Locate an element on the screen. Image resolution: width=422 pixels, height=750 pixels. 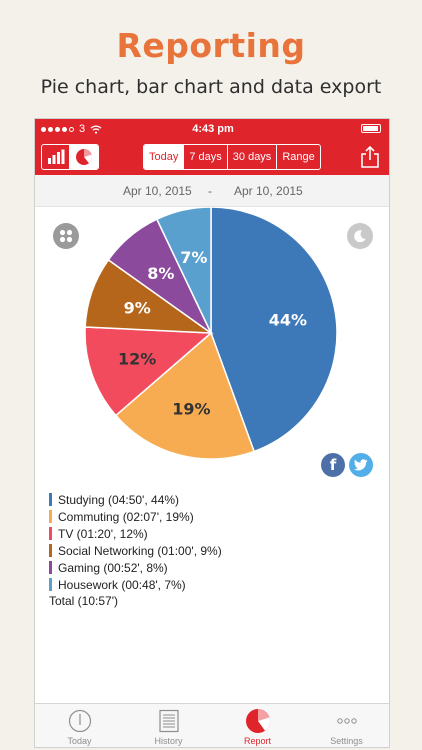
range-7-days-tab: 7 days is located at coordinates (204, 157).